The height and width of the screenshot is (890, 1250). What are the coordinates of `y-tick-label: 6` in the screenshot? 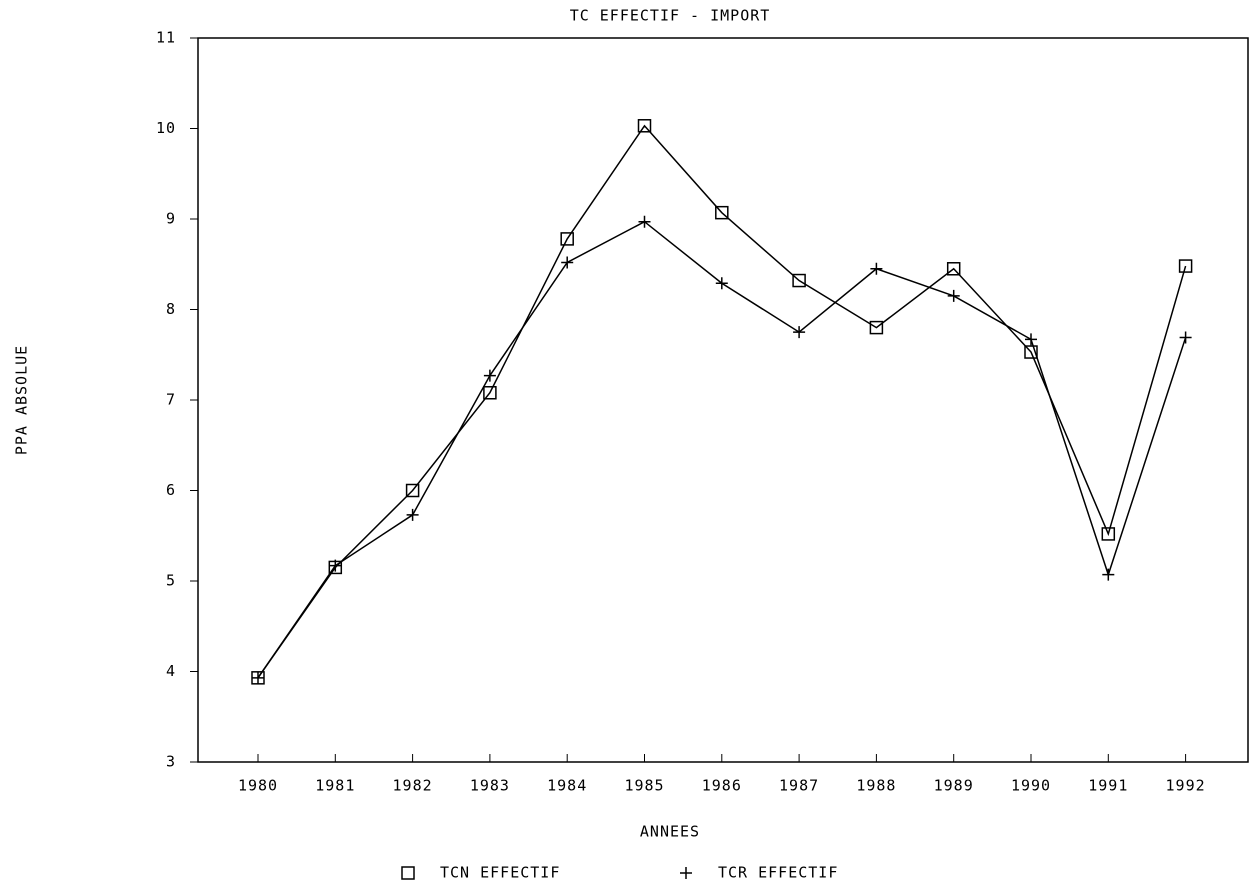 It's located at (171, 490).